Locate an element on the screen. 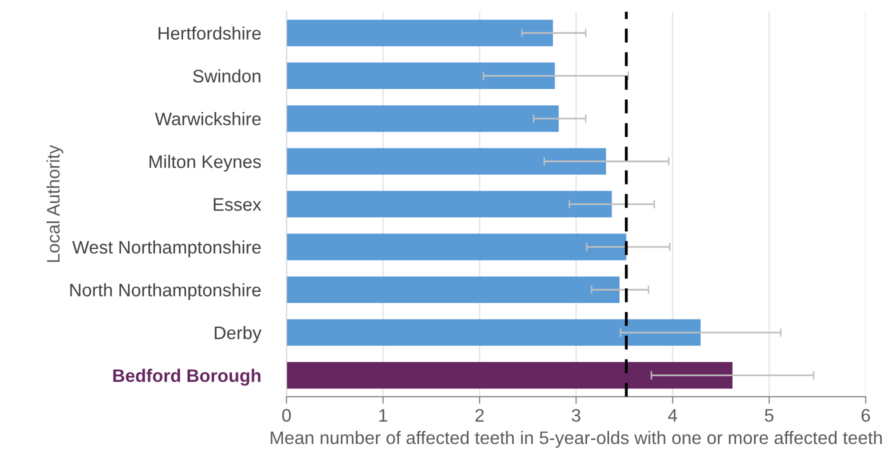 This screenshot has width=887, height=464. y-tick-label: Bedford Borough is located at coordinates (186, 377).